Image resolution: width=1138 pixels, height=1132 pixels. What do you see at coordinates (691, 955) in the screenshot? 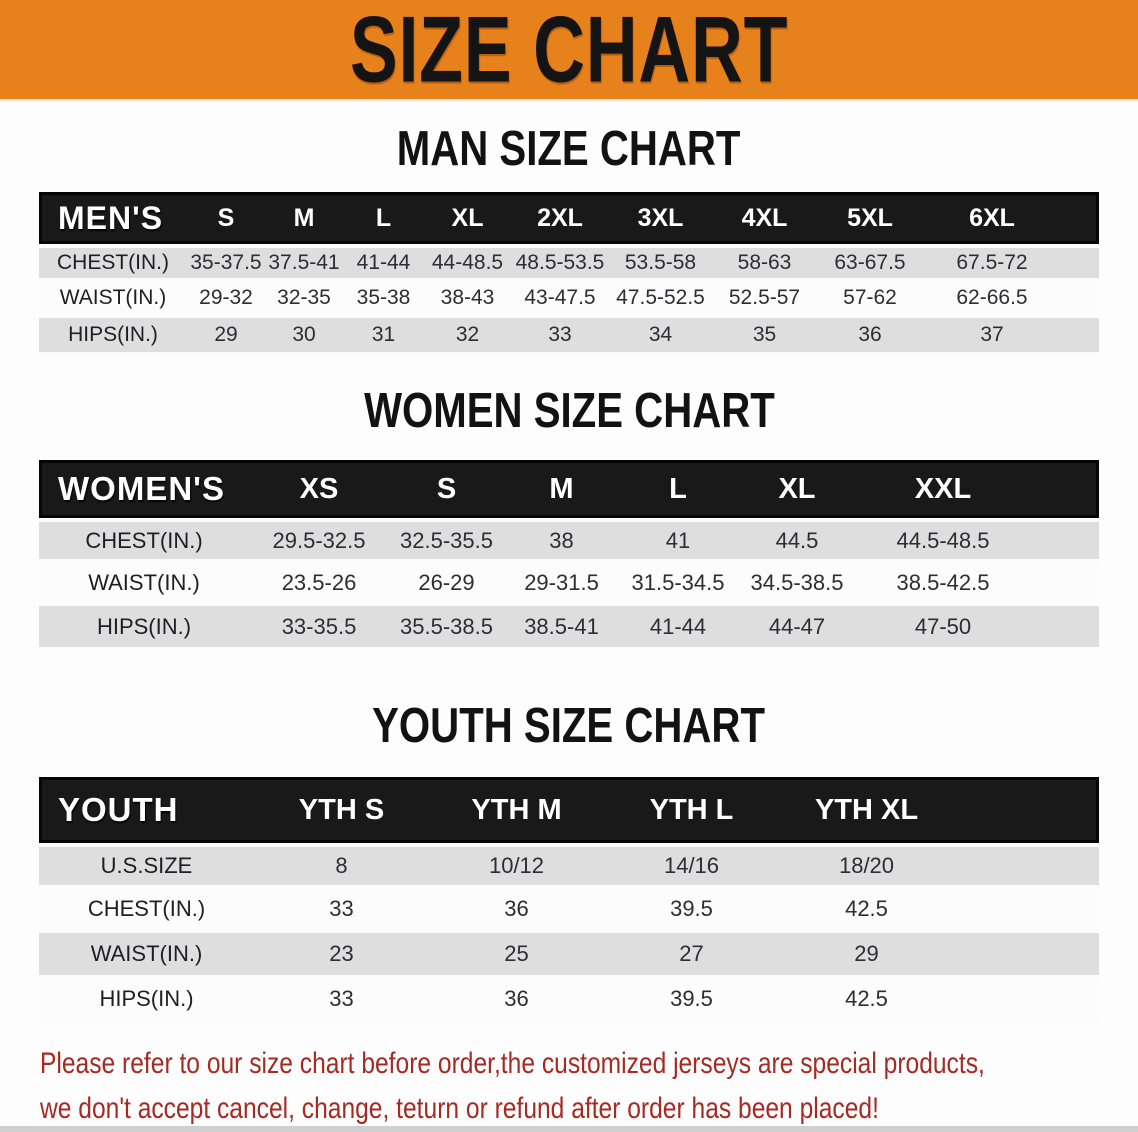
I see `size-value-cell: 27` at bounding box center [691, 955].